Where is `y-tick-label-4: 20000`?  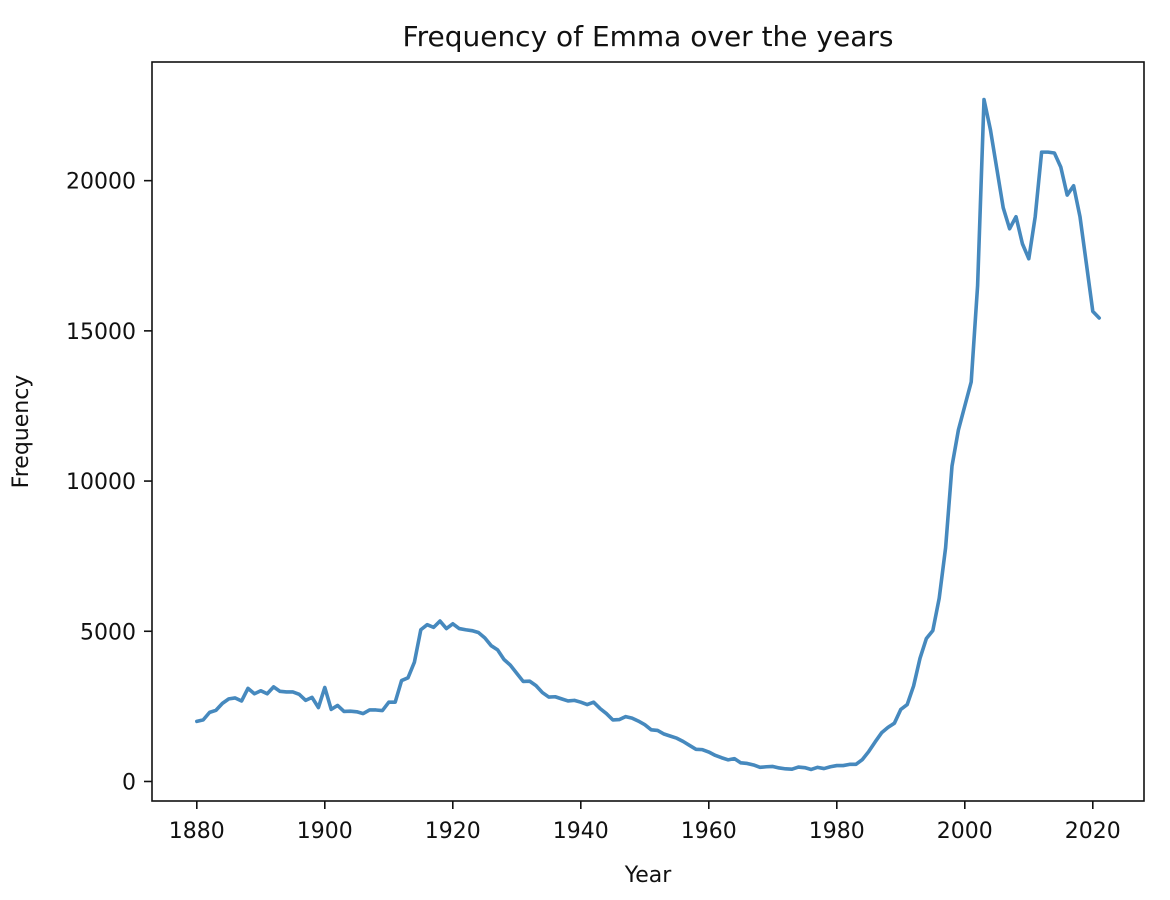 y-tick-label-4: 20000 is located at coordinates (101, 182).